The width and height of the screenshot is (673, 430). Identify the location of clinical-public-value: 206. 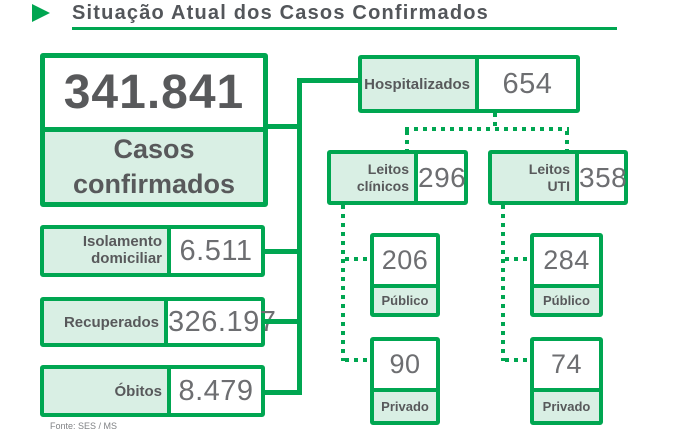
(405, 260).